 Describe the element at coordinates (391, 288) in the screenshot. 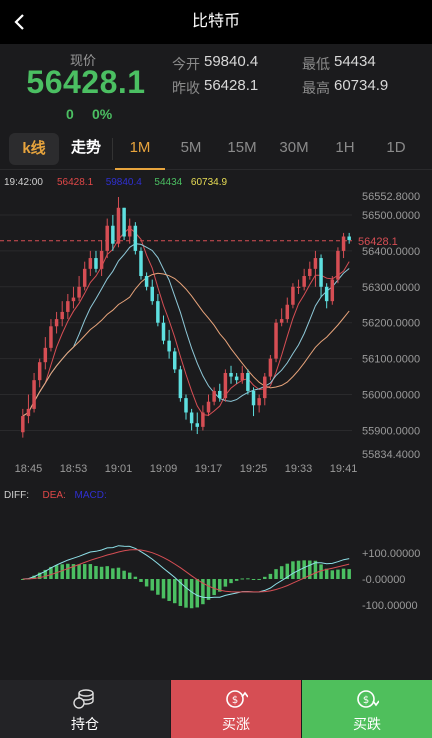

I see `y-tick-label: 56300.0000` at that location.